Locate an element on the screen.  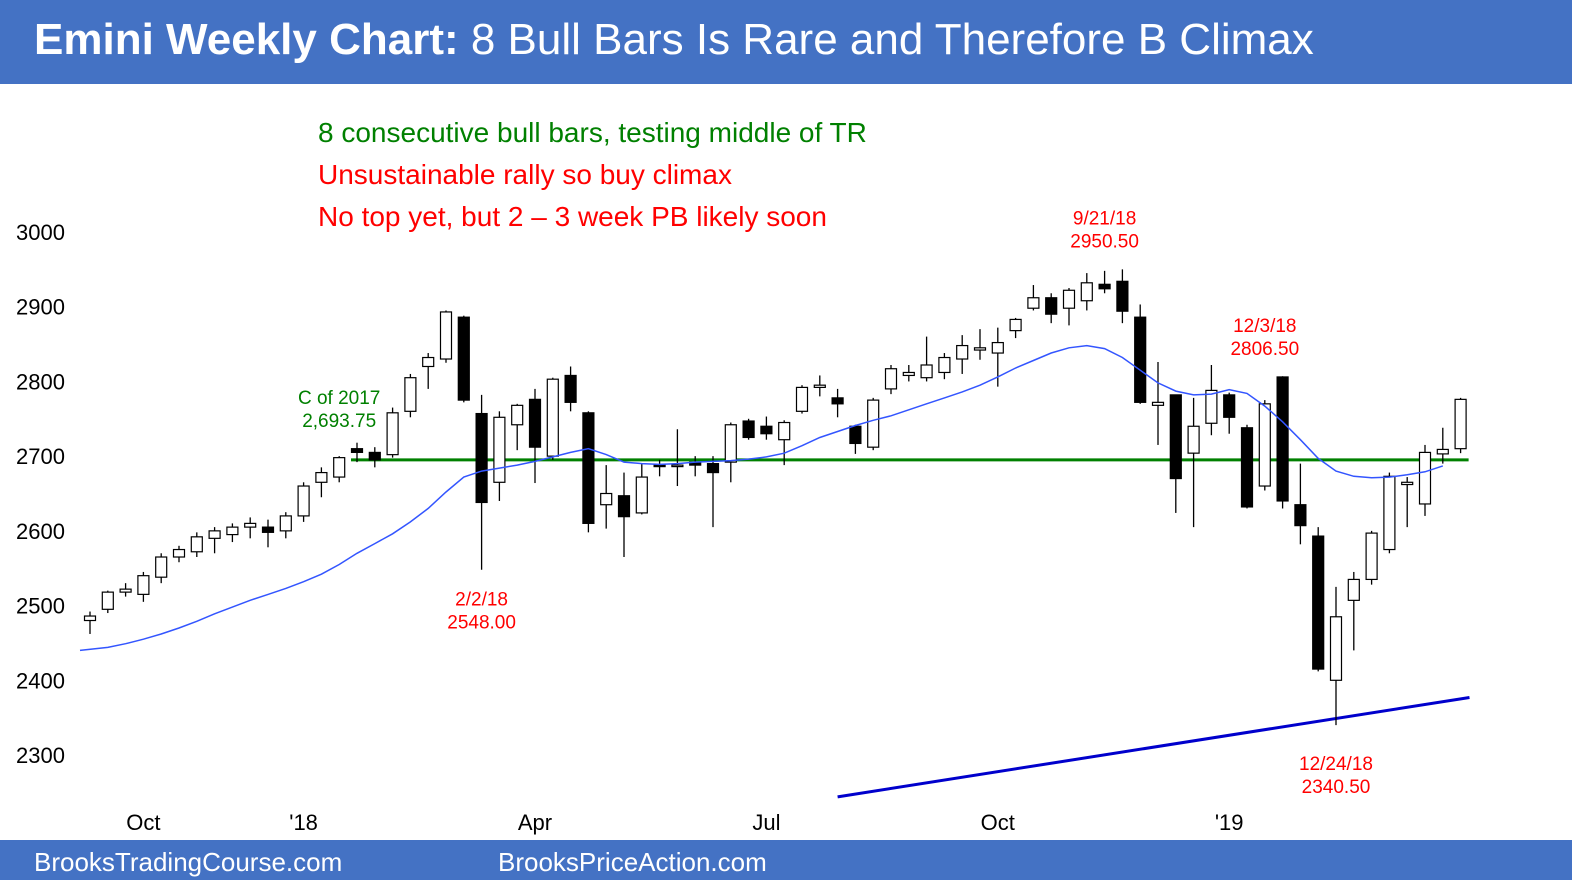
price-label-3-line-0: 12/3/18 is located at coordinates (1264, 326).